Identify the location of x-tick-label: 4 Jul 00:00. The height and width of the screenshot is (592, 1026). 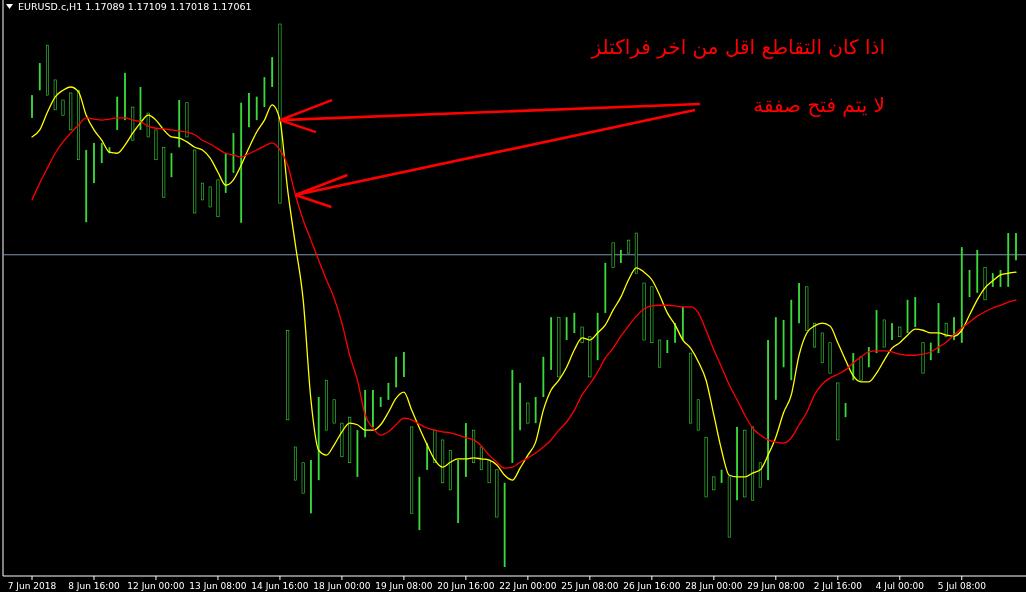
(900, 586).